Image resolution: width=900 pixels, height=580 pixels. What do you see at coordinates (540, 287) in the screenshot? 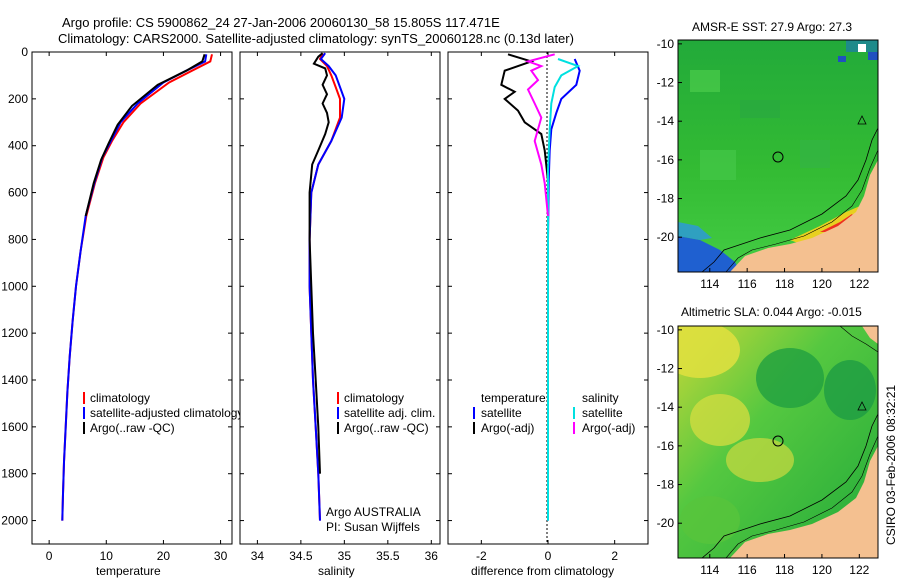
I see `difference-series` at bounding box center [540, 287].